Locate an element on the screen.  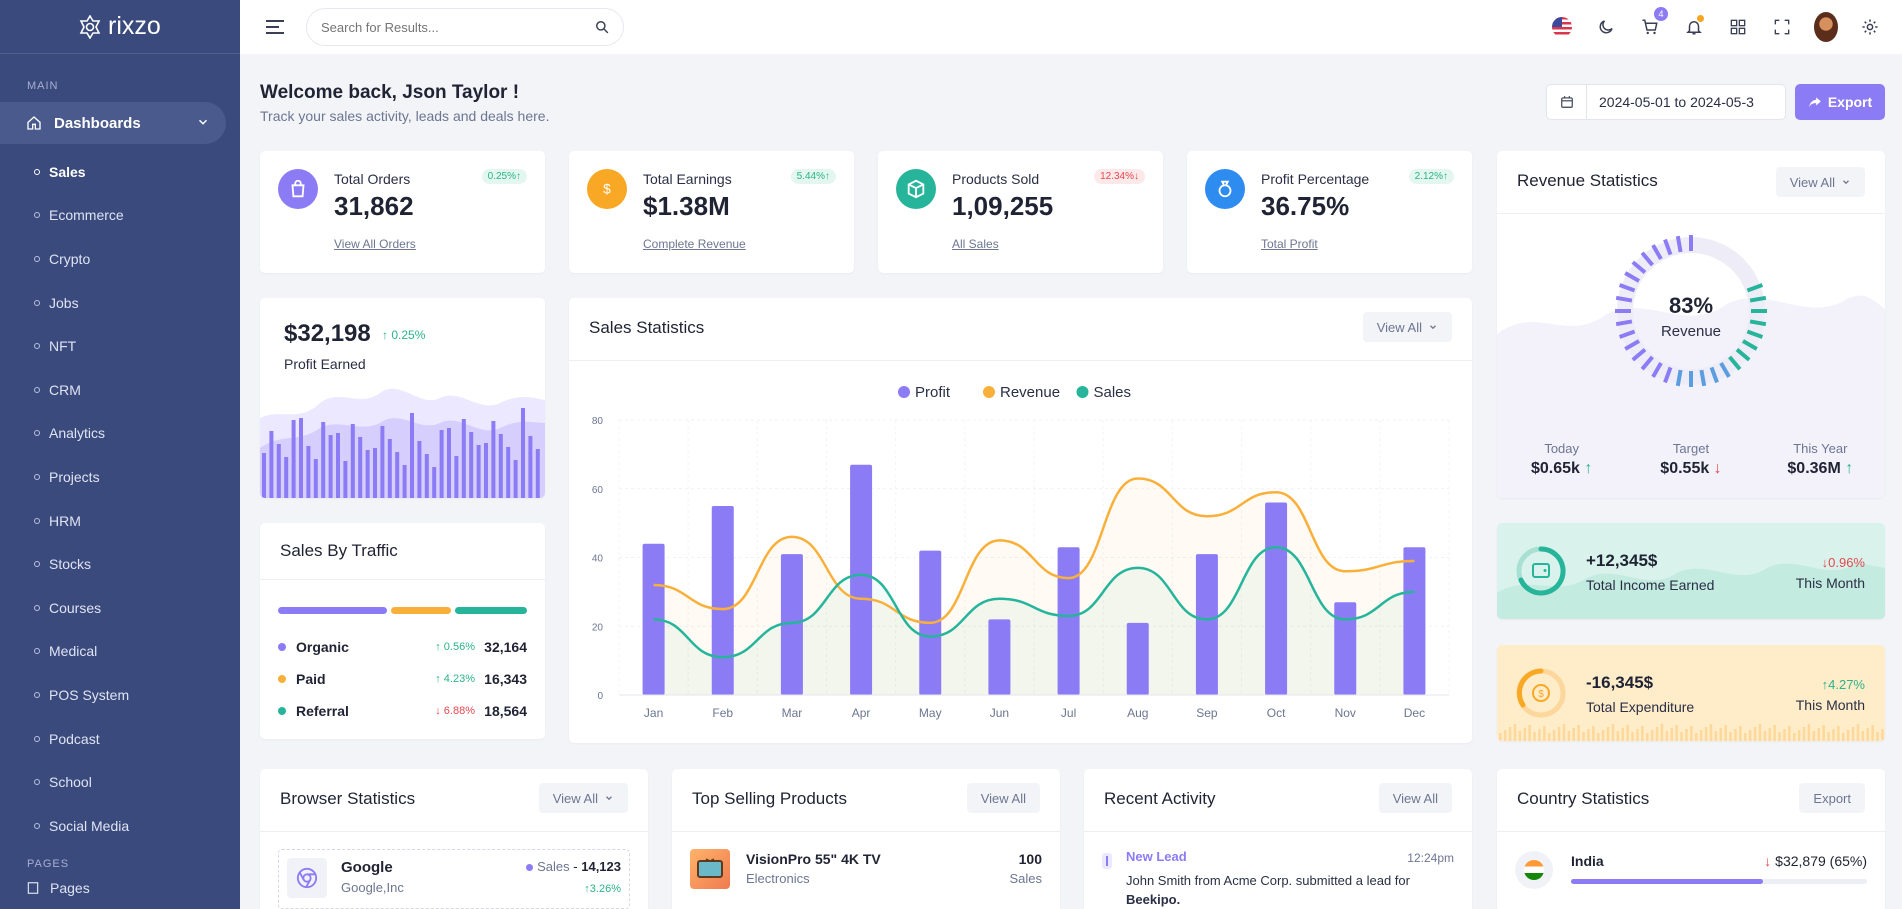
series-line-revenue is located at coordinates (1034, 551).